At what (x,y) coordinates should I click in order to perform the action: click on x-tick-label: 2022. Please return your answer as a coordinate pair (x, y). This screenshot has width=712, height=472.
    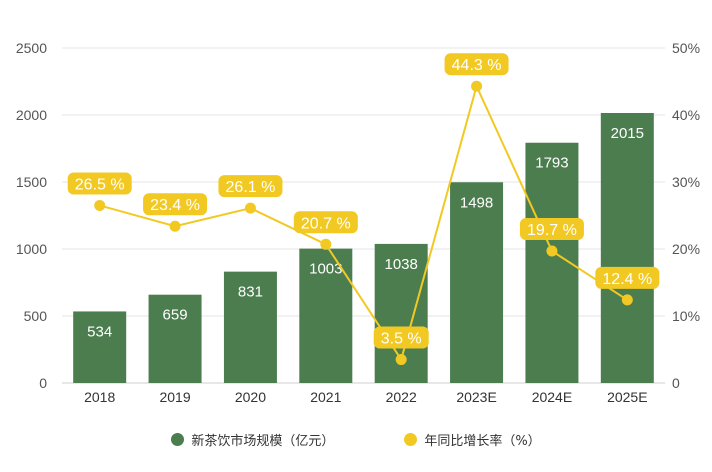
    Looking at the image, I should click on (401, 397).